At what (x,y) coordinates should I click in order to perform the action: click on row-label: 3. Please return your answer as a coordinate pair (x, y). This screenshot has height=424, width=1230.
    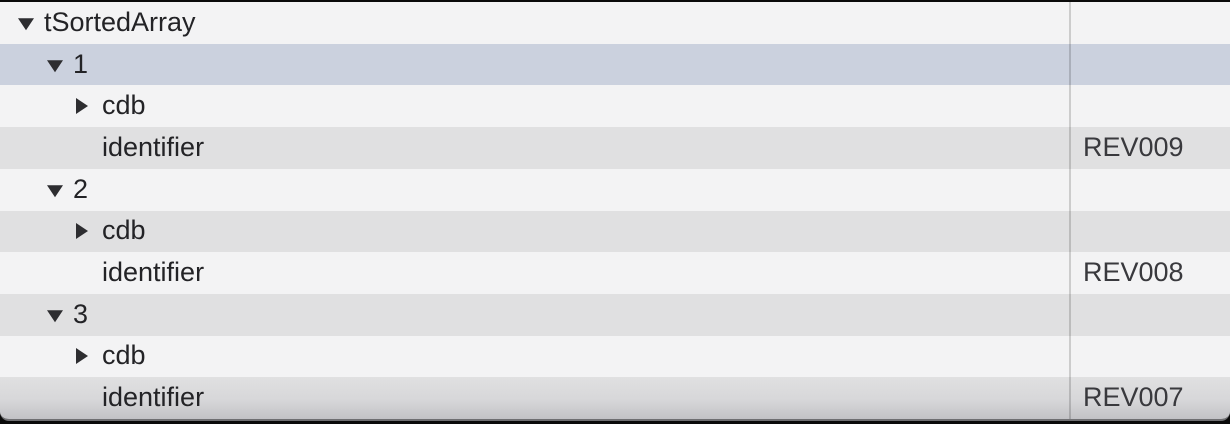
    Looking at the image, I should click on (81, 313).